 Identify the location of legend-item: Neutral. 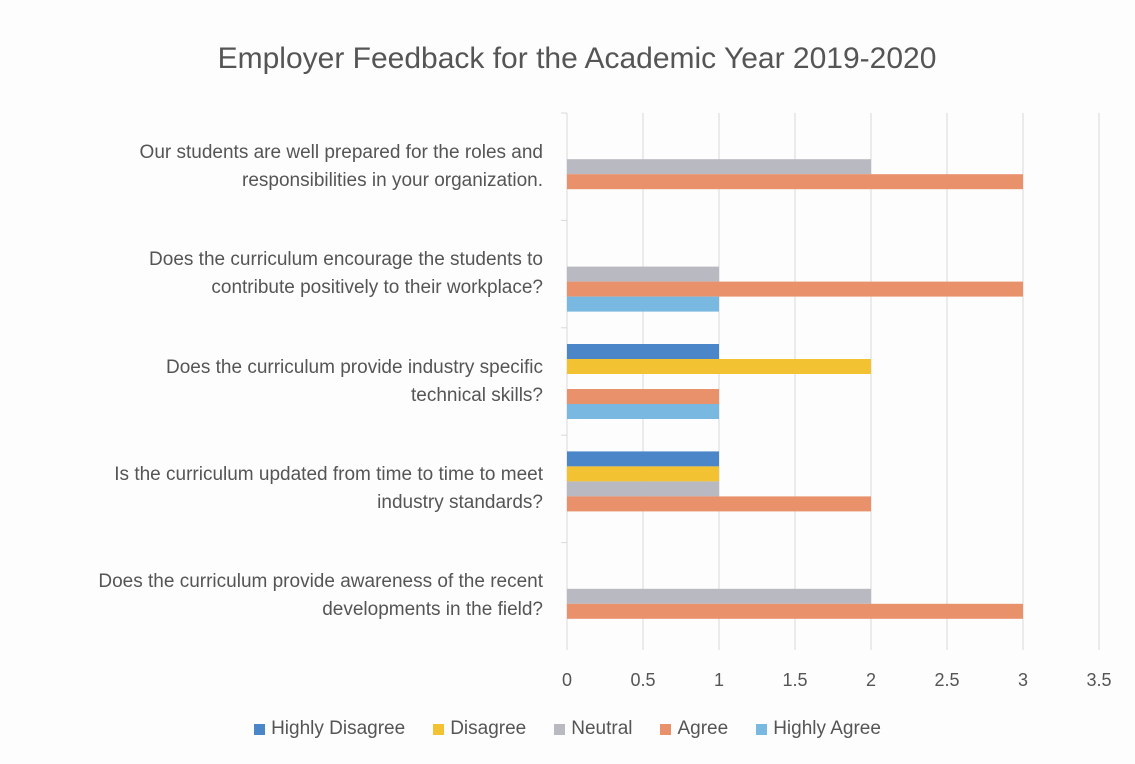
(593, 729).